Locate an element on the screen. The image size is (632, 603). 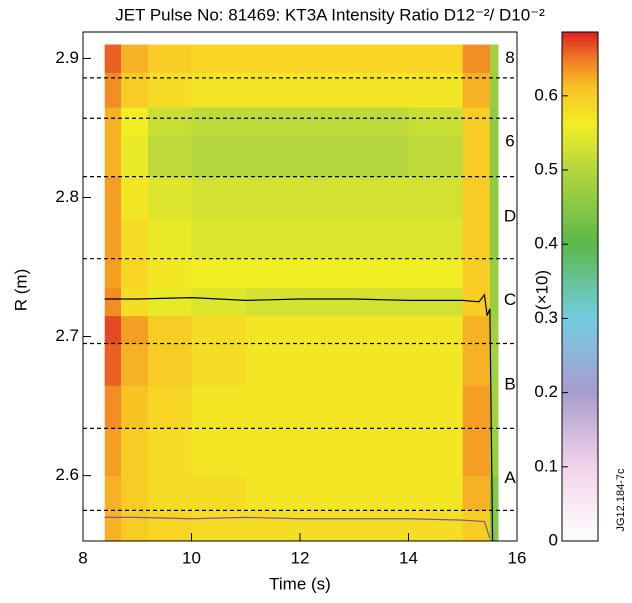
colorbar-label: (×10) is located at coordinates (541, 290).